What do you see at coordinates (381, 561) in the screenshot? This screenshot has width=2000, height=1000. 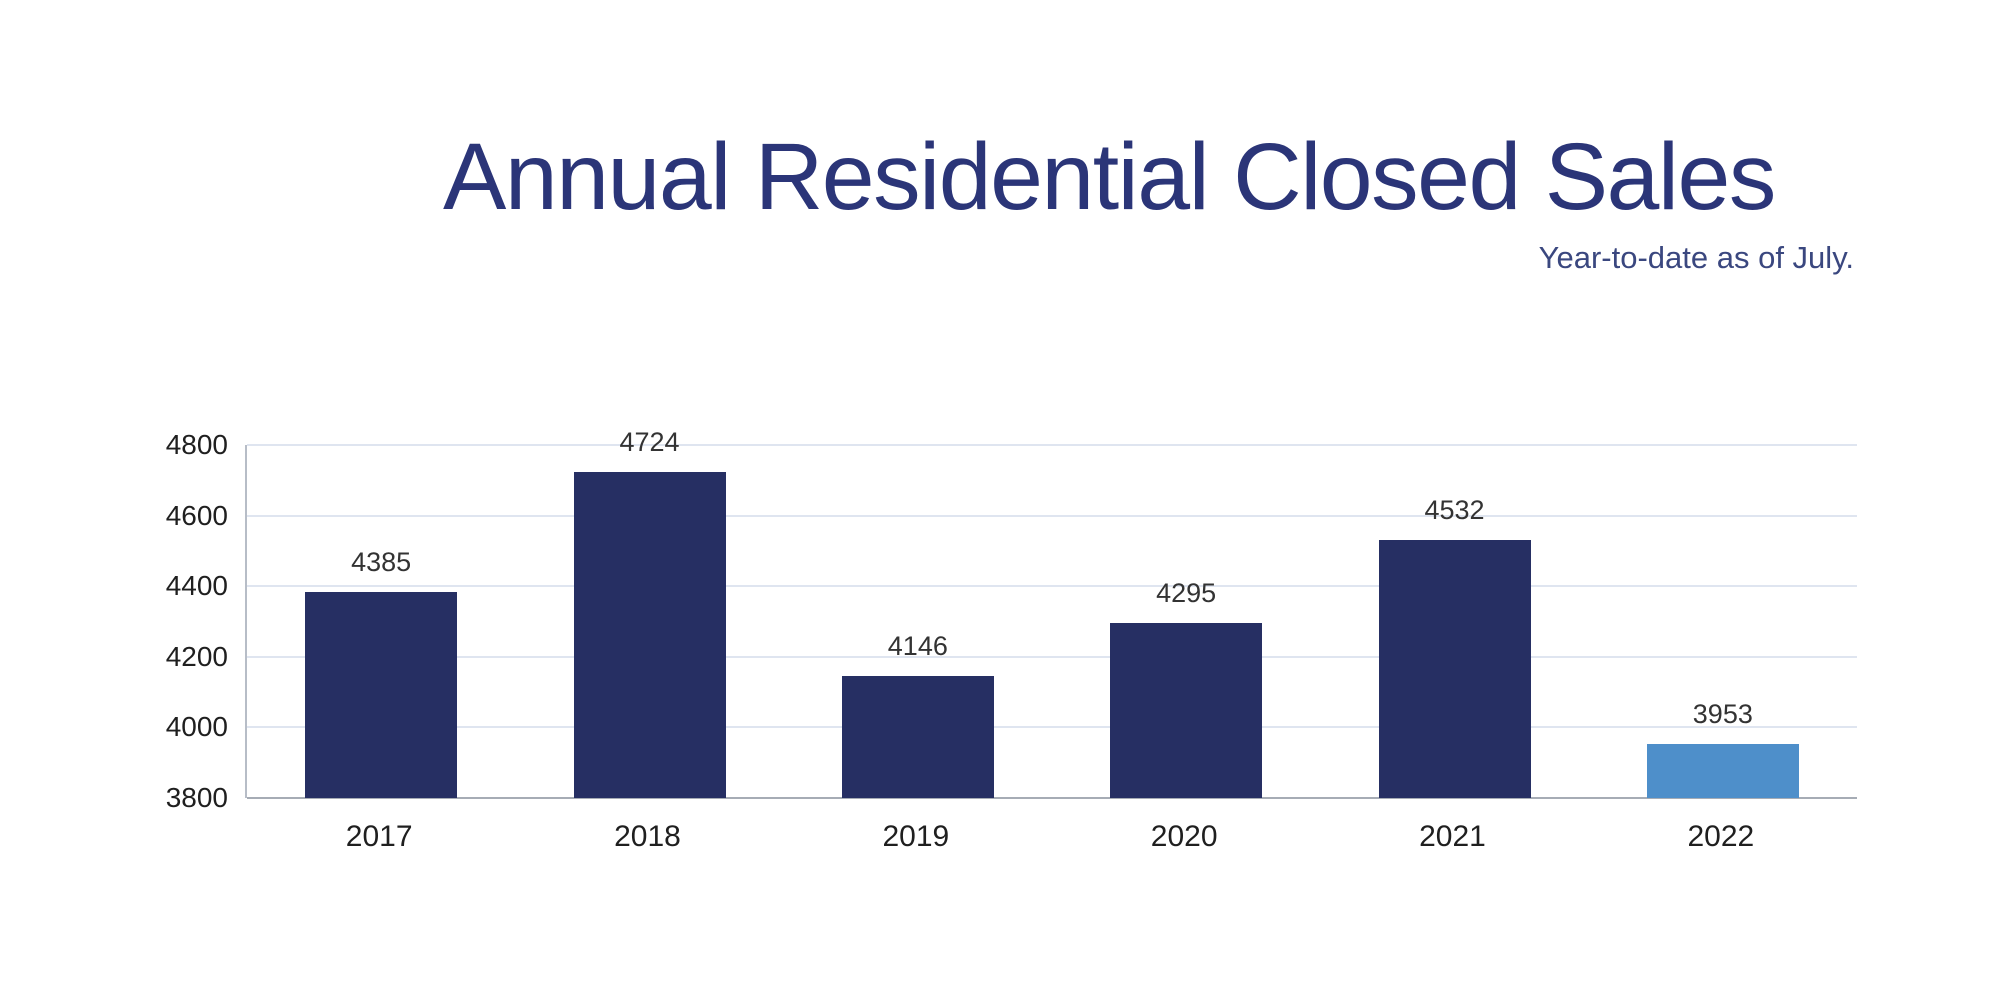 I see `bar-value-label-2017: 4385` at bounding box center [381, 561].